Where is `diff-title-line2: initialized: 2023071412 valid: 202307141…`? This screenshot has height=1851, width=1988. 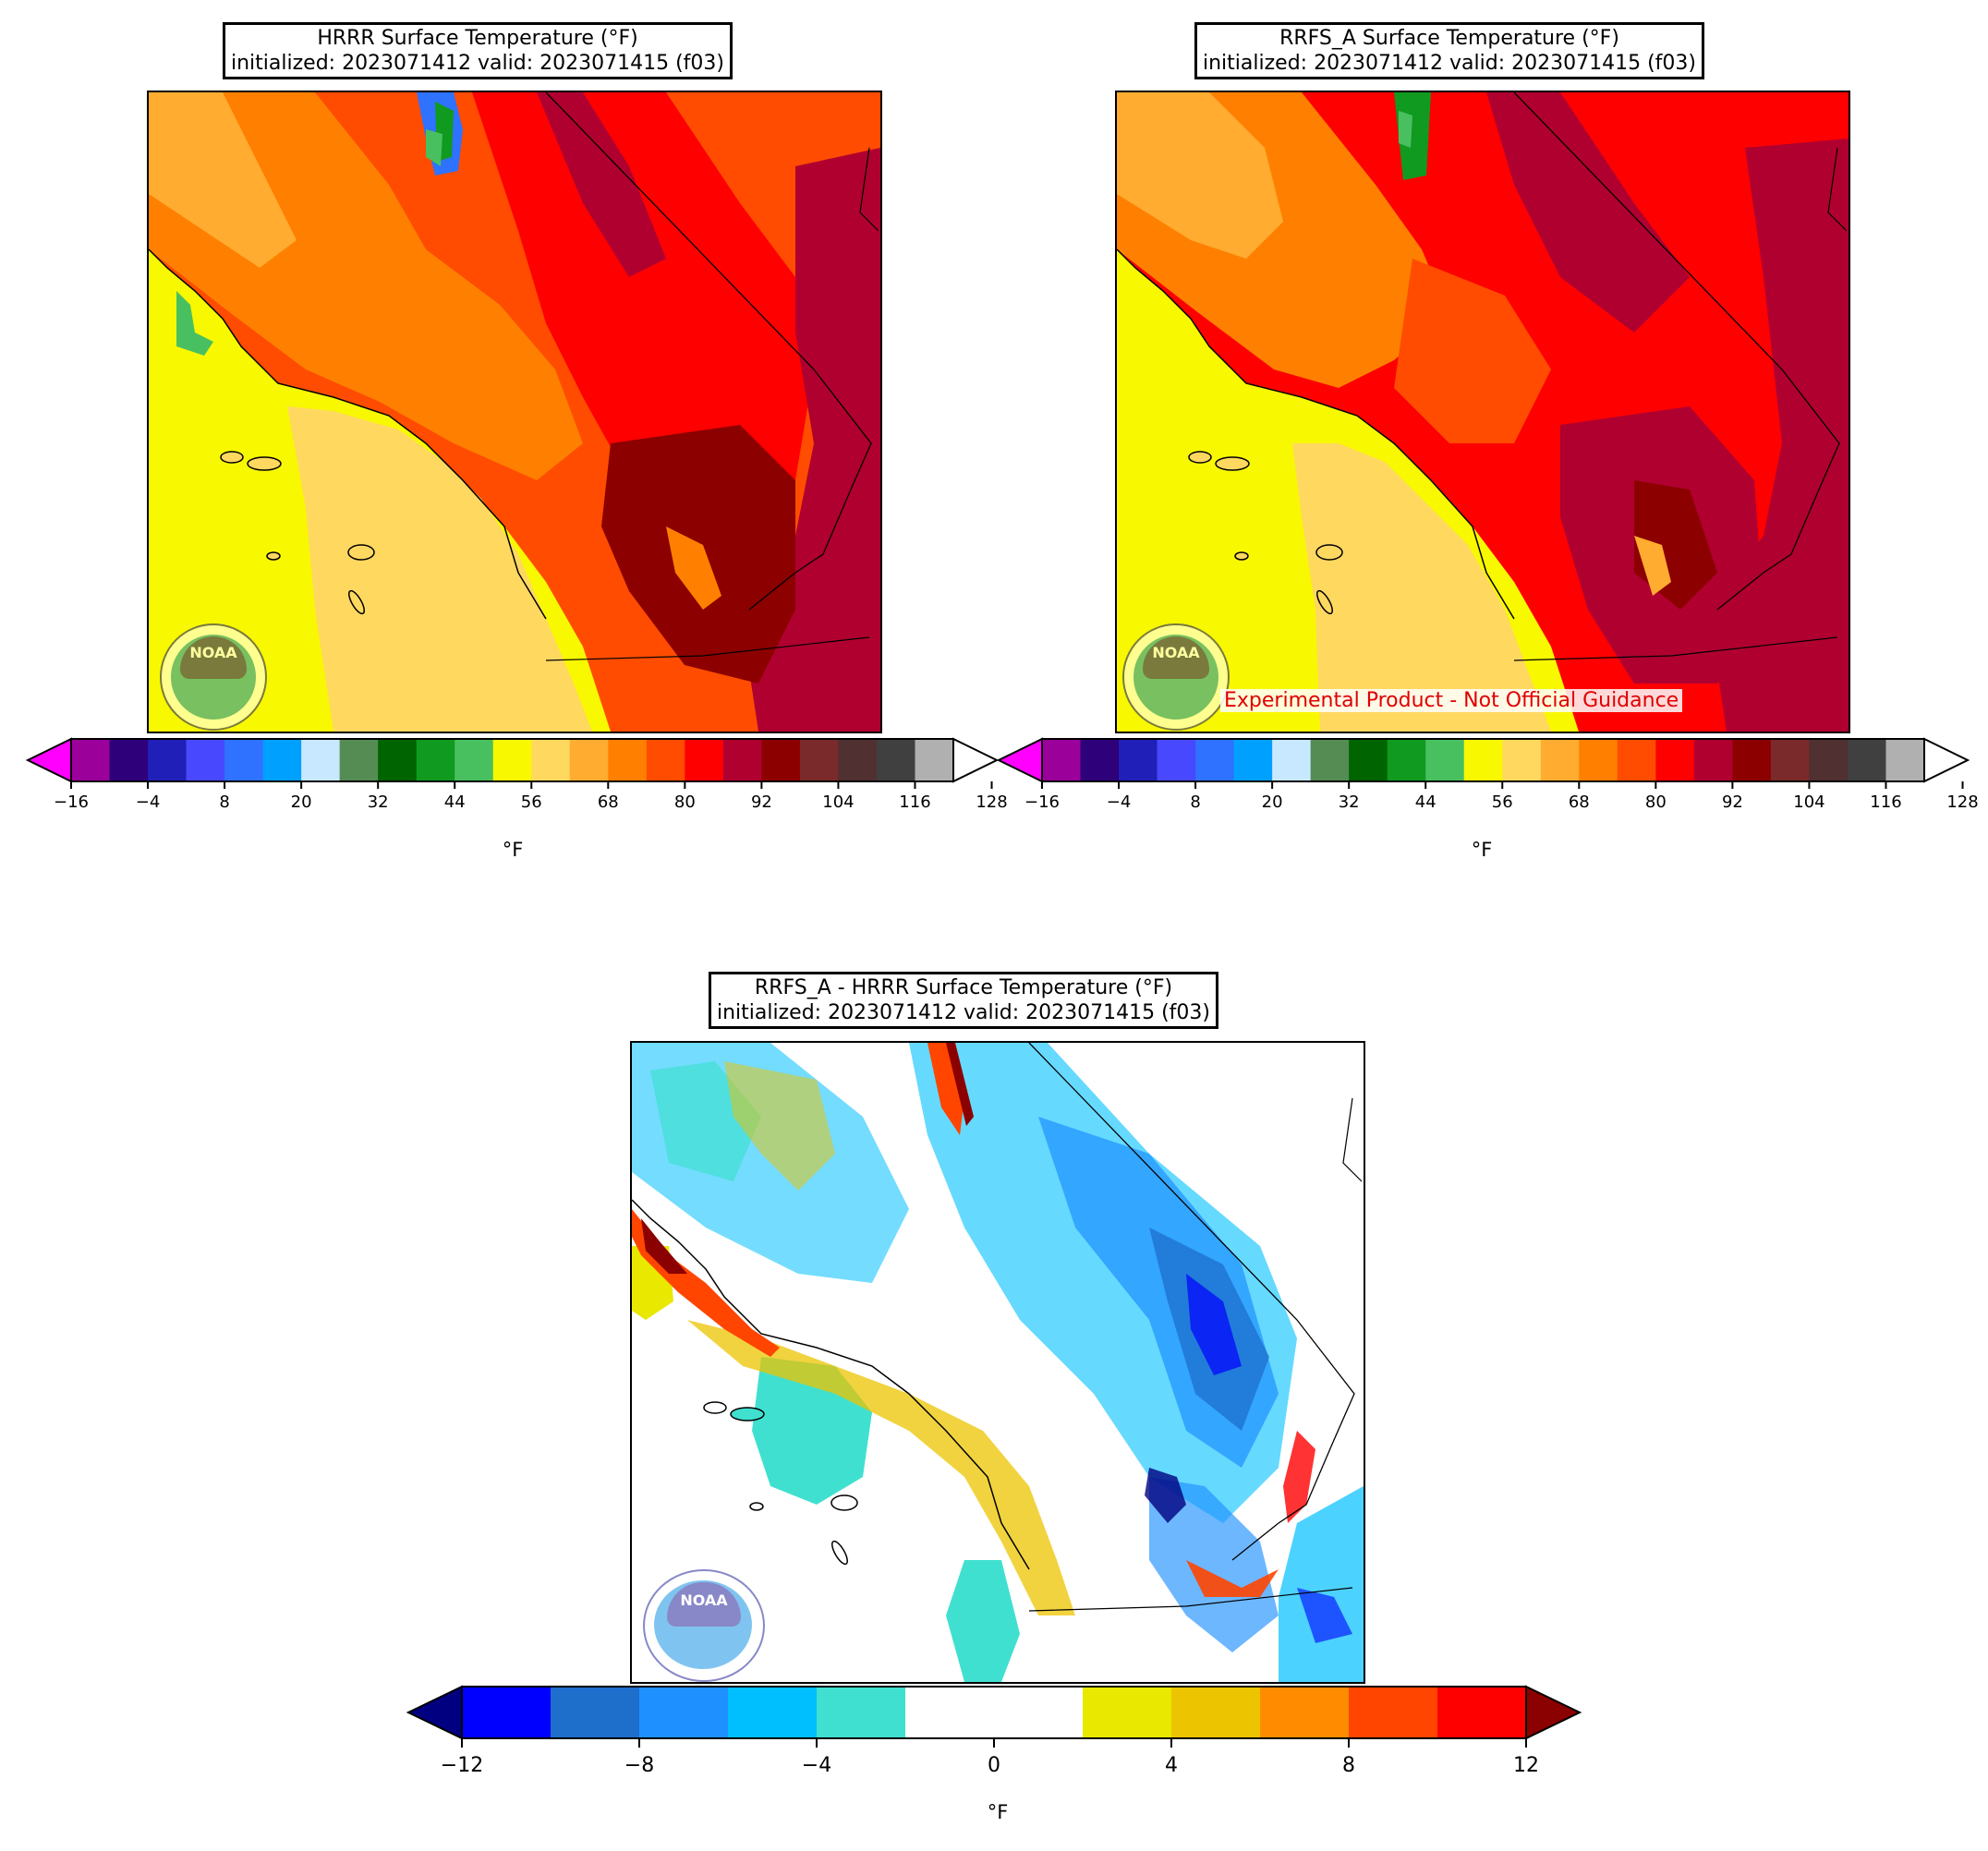
diff-title-line2: initialized: 2023071412 valid: 202307141… is located at coordinates (963, 1013).